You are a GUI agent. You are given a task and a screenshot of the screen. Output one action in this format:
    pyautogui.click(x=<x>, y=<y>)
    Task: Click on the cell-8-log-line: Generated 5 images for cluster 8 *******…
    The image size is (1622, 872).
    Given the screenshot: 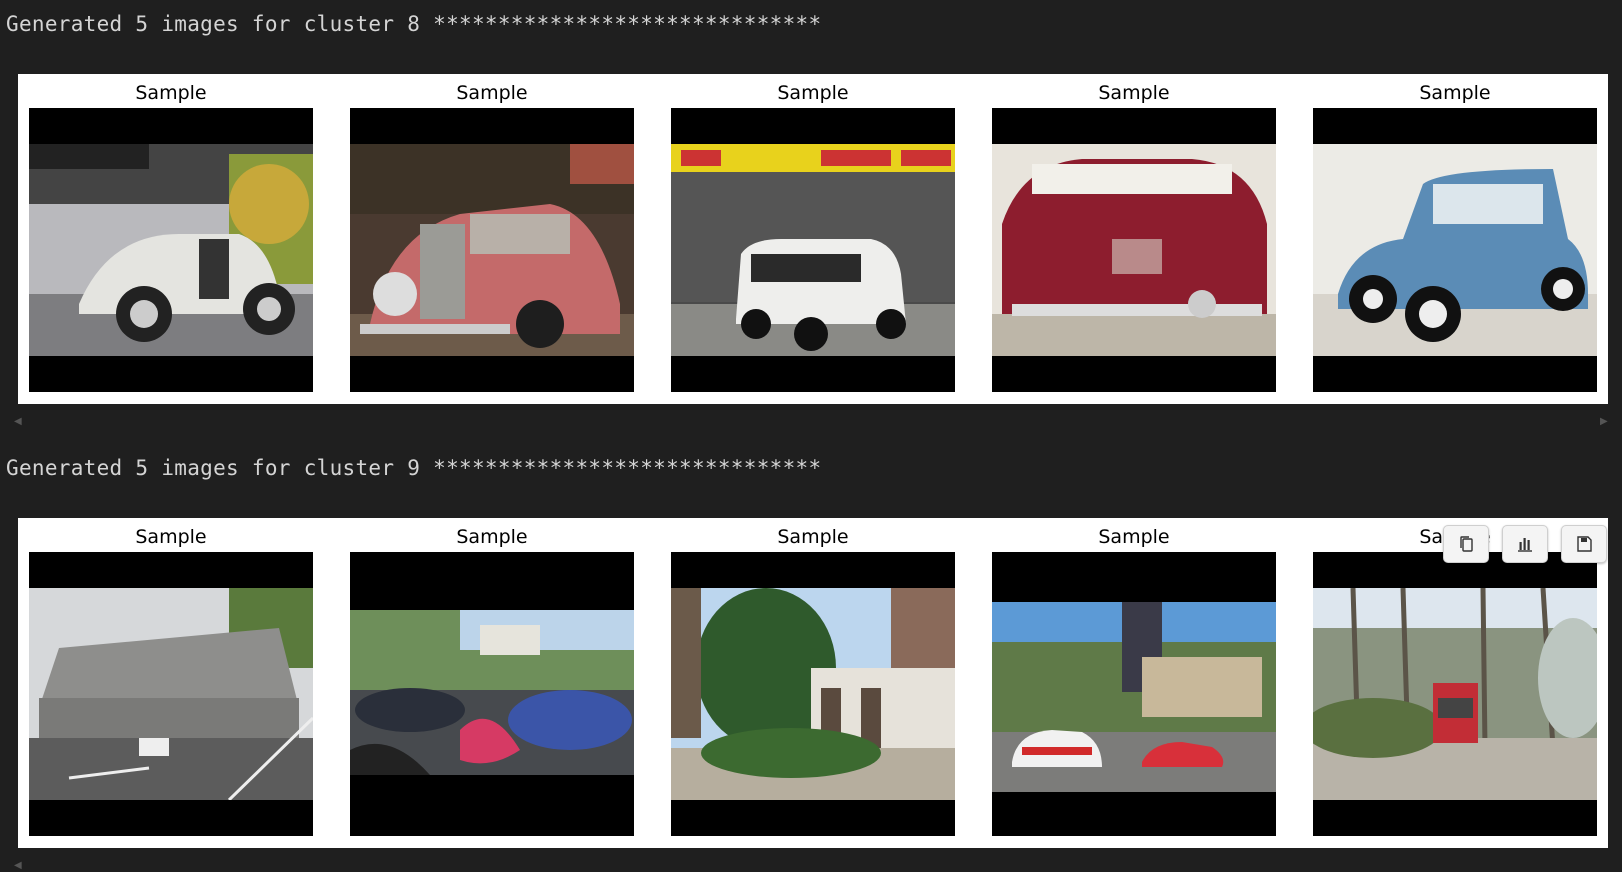 What is the action you would take?
    pyautogui.click(x=414, y=24)
    